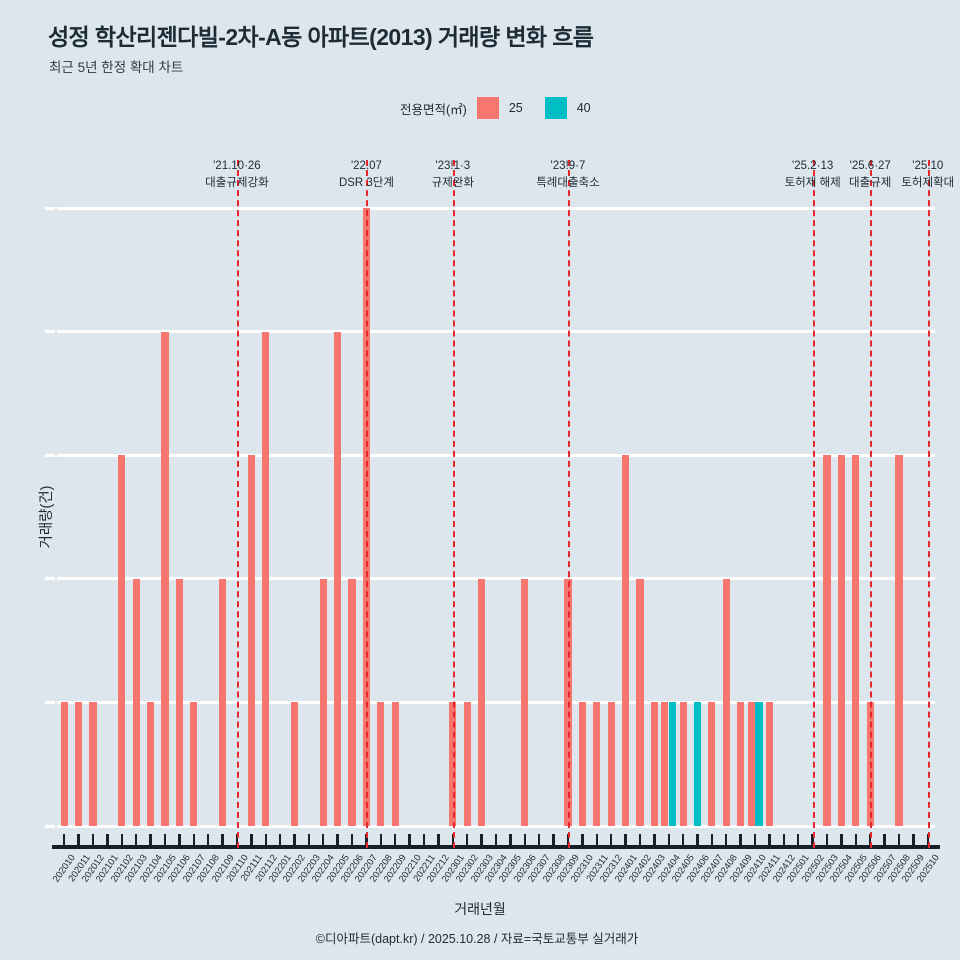  What do you see at coordinates (583, 108) in the screenshot?
I see `legend-label-40: 40` at bounding box center [583, 108].